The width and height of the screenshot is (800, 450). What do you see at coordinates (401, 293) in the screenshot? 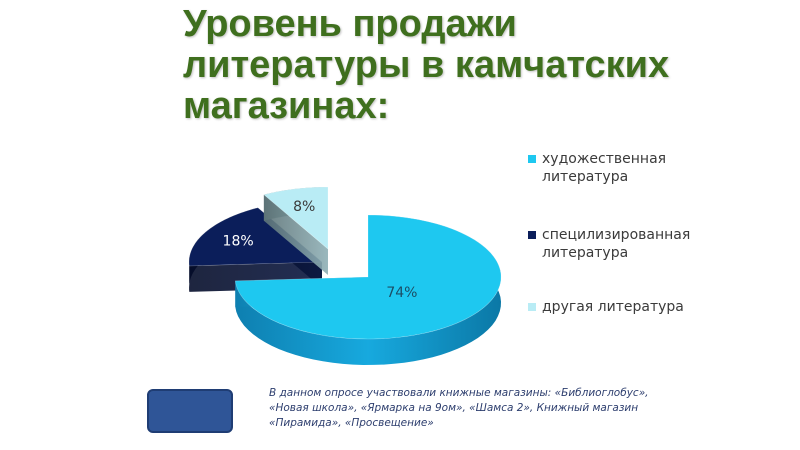
I see `data-label-1: 74%` at bounding box center [401, 293].